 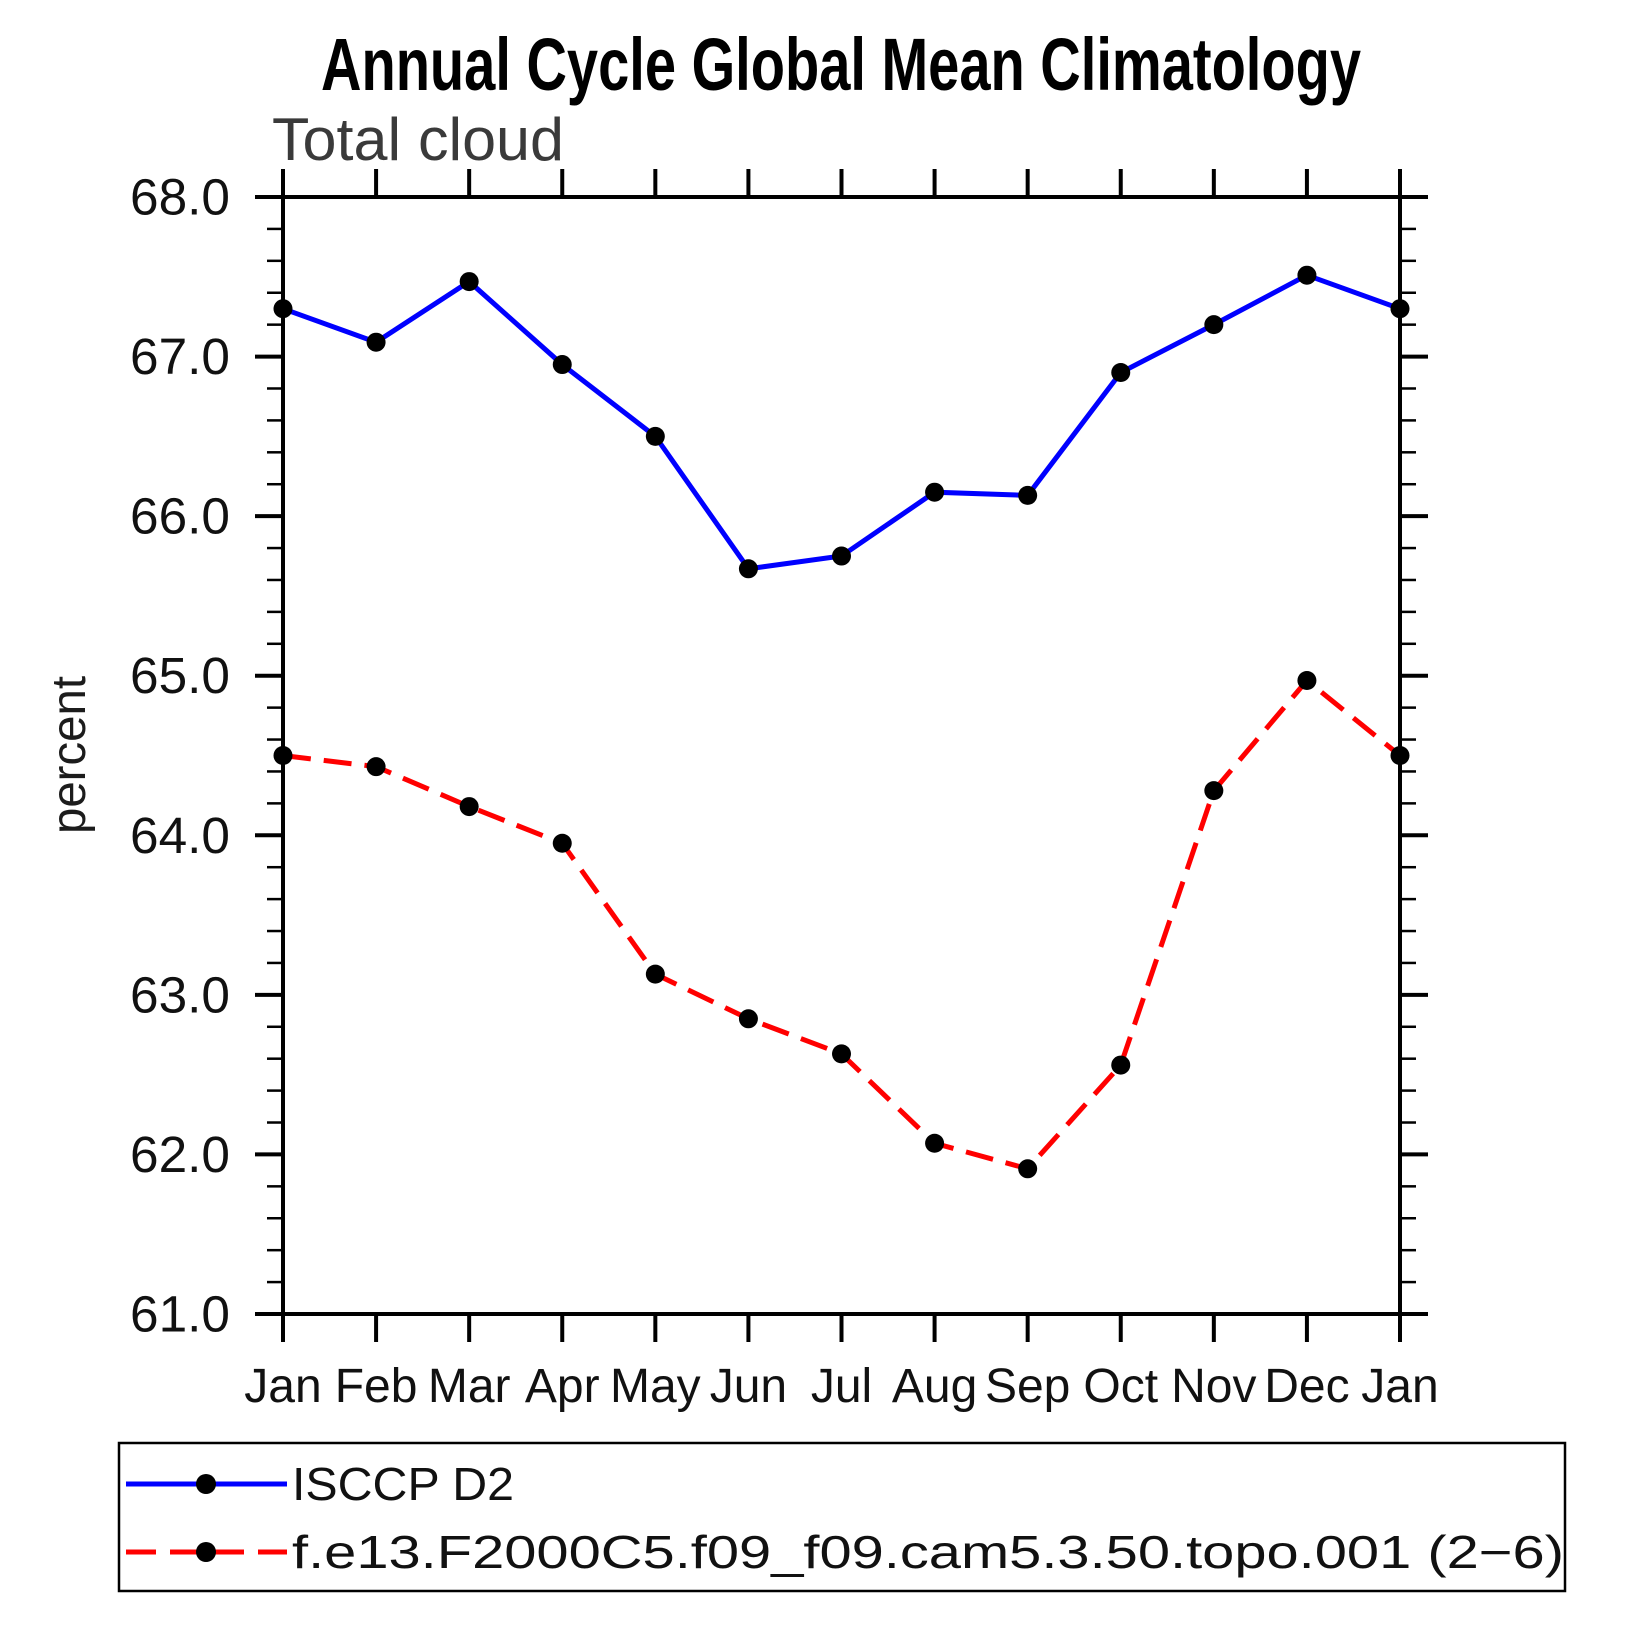 What do you see at coordinates (418, 139) in the screenshot?
I see `chart-subtitle: Total cloud` at bounding box center [418, 139].